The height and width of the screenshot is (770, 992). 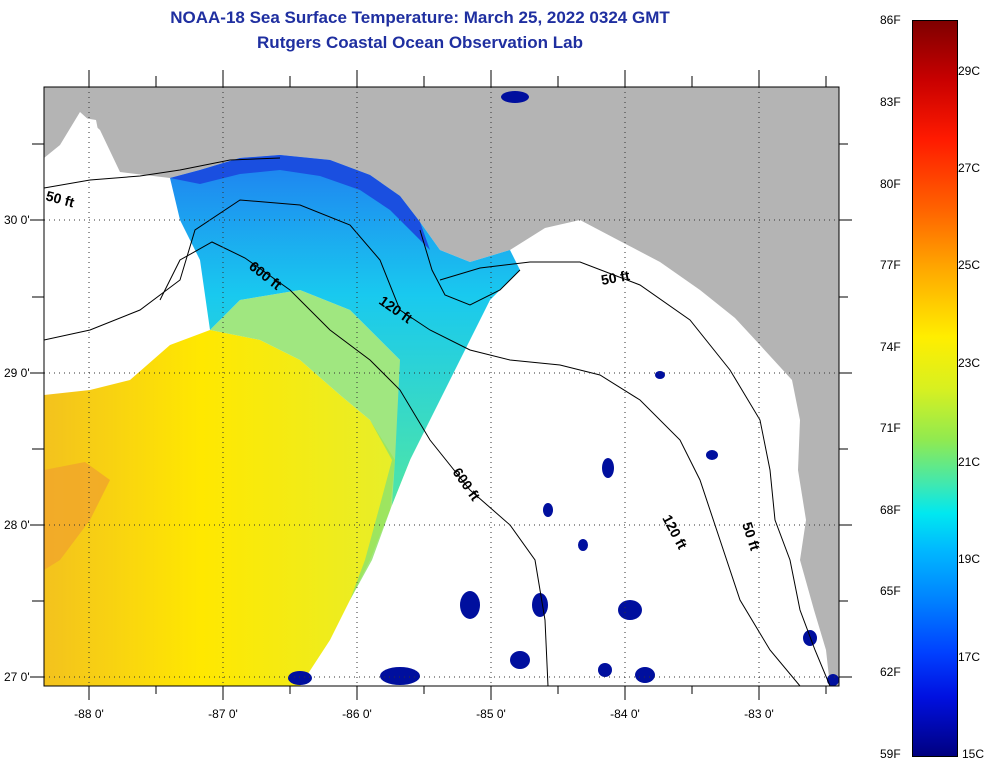 I want to click on contour-label-50ft-west: 50 ft, so click(x=60, y=198).